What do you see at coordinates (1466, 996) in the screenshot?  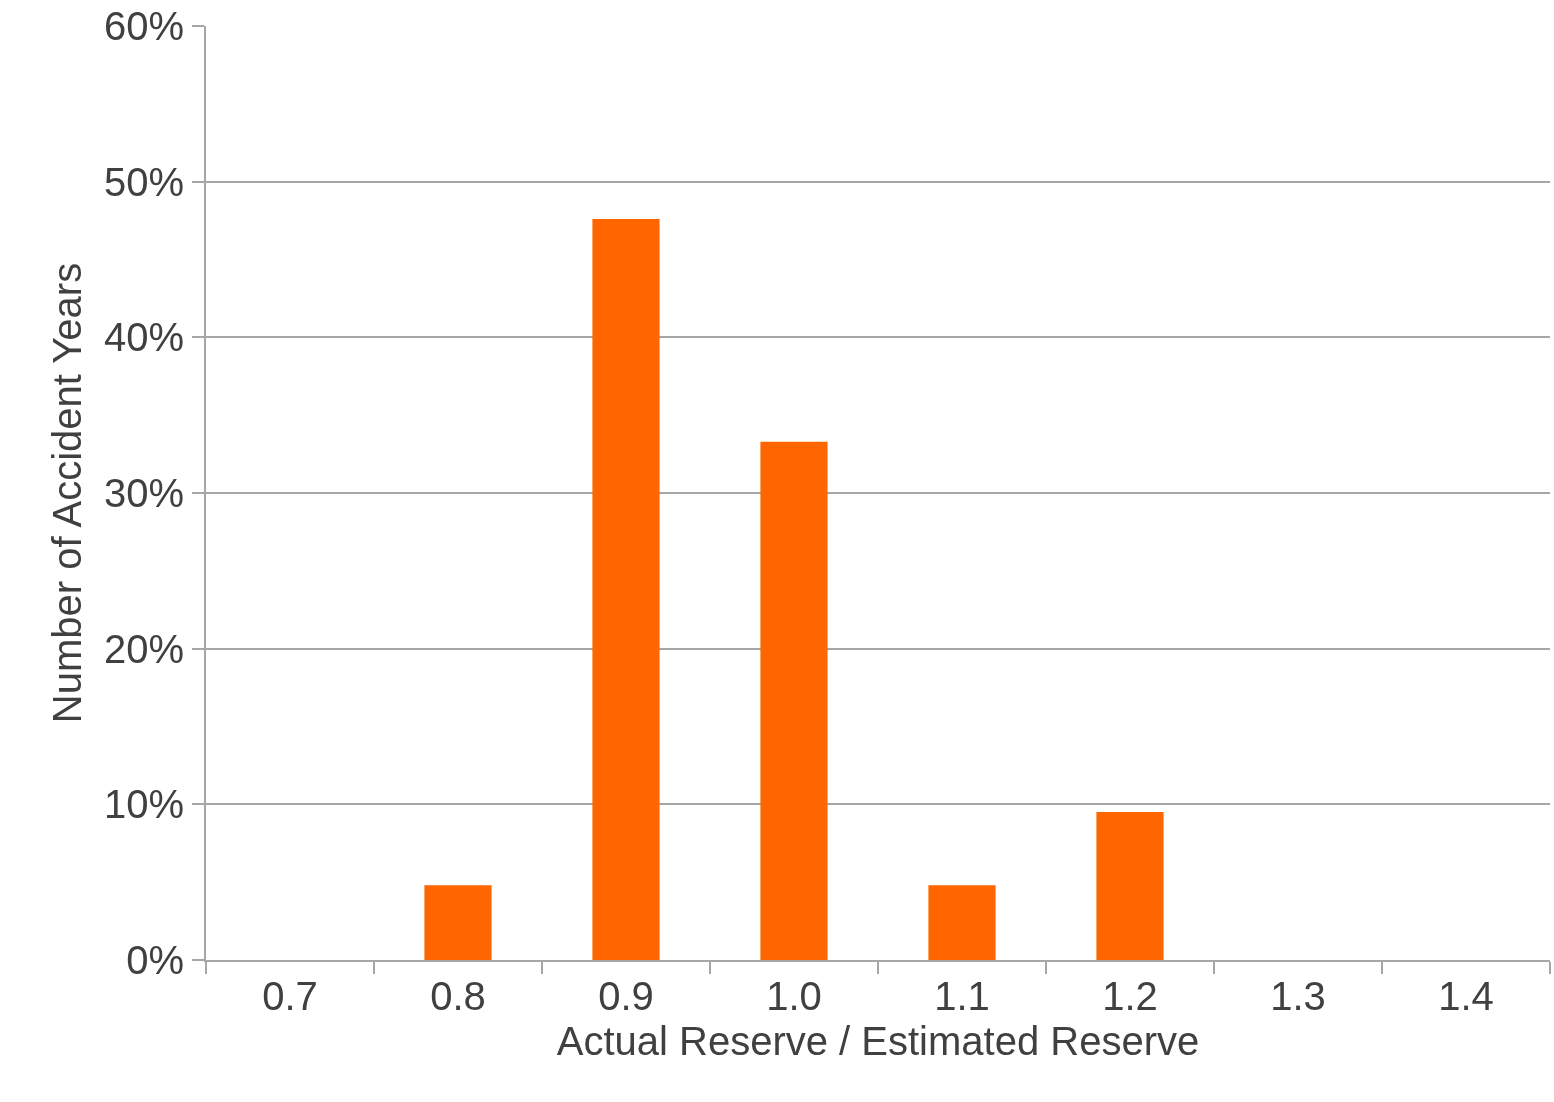 I see `x-tick-label: 1.4` at bounding box center [1466, 996].